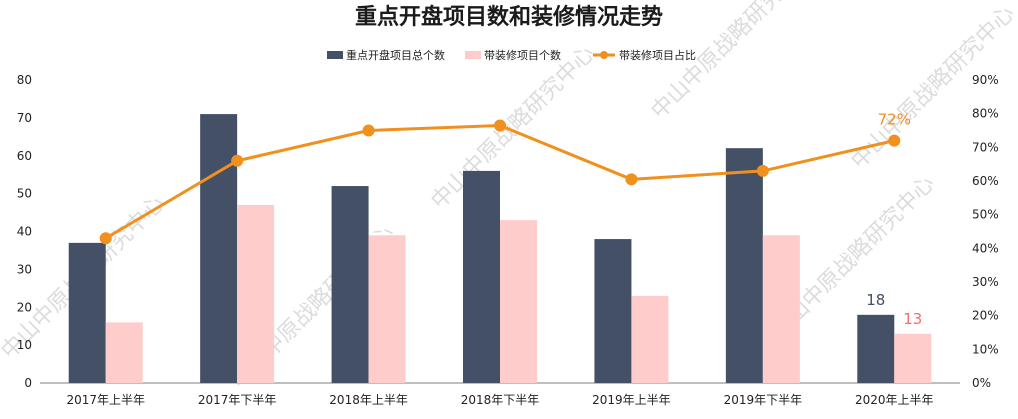  Describe the element at coordinates (395, 55) in the screenshot. I see `legend-label-0: 重点开盘项目总个数` at that location.